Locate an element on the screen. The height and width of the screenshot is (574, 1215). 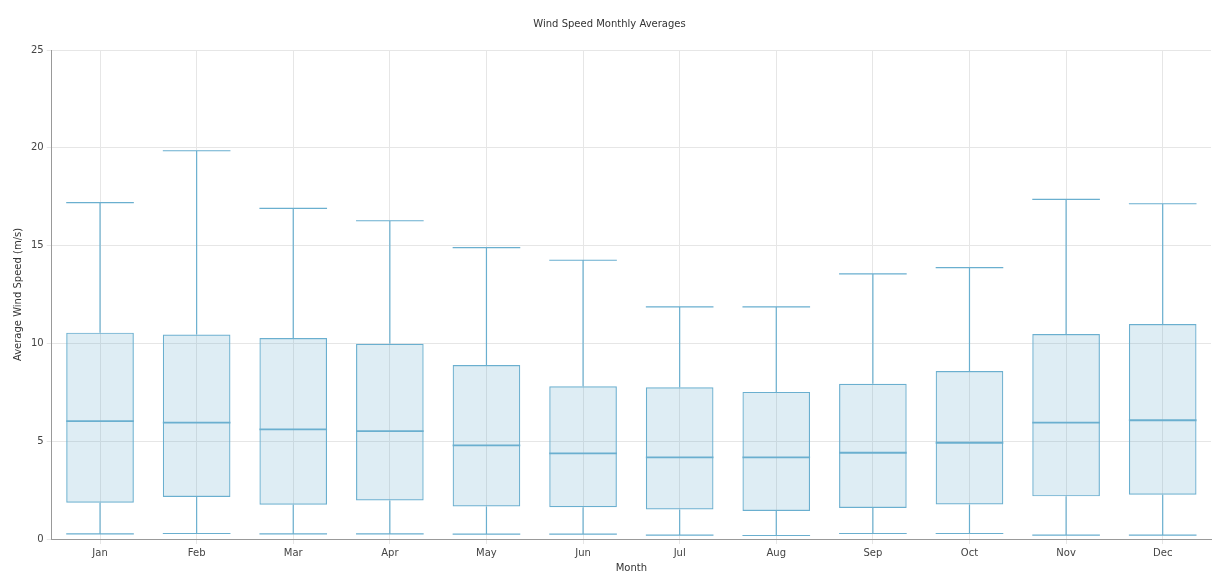
x-tick-label: May is located at coordinates (486, 552).